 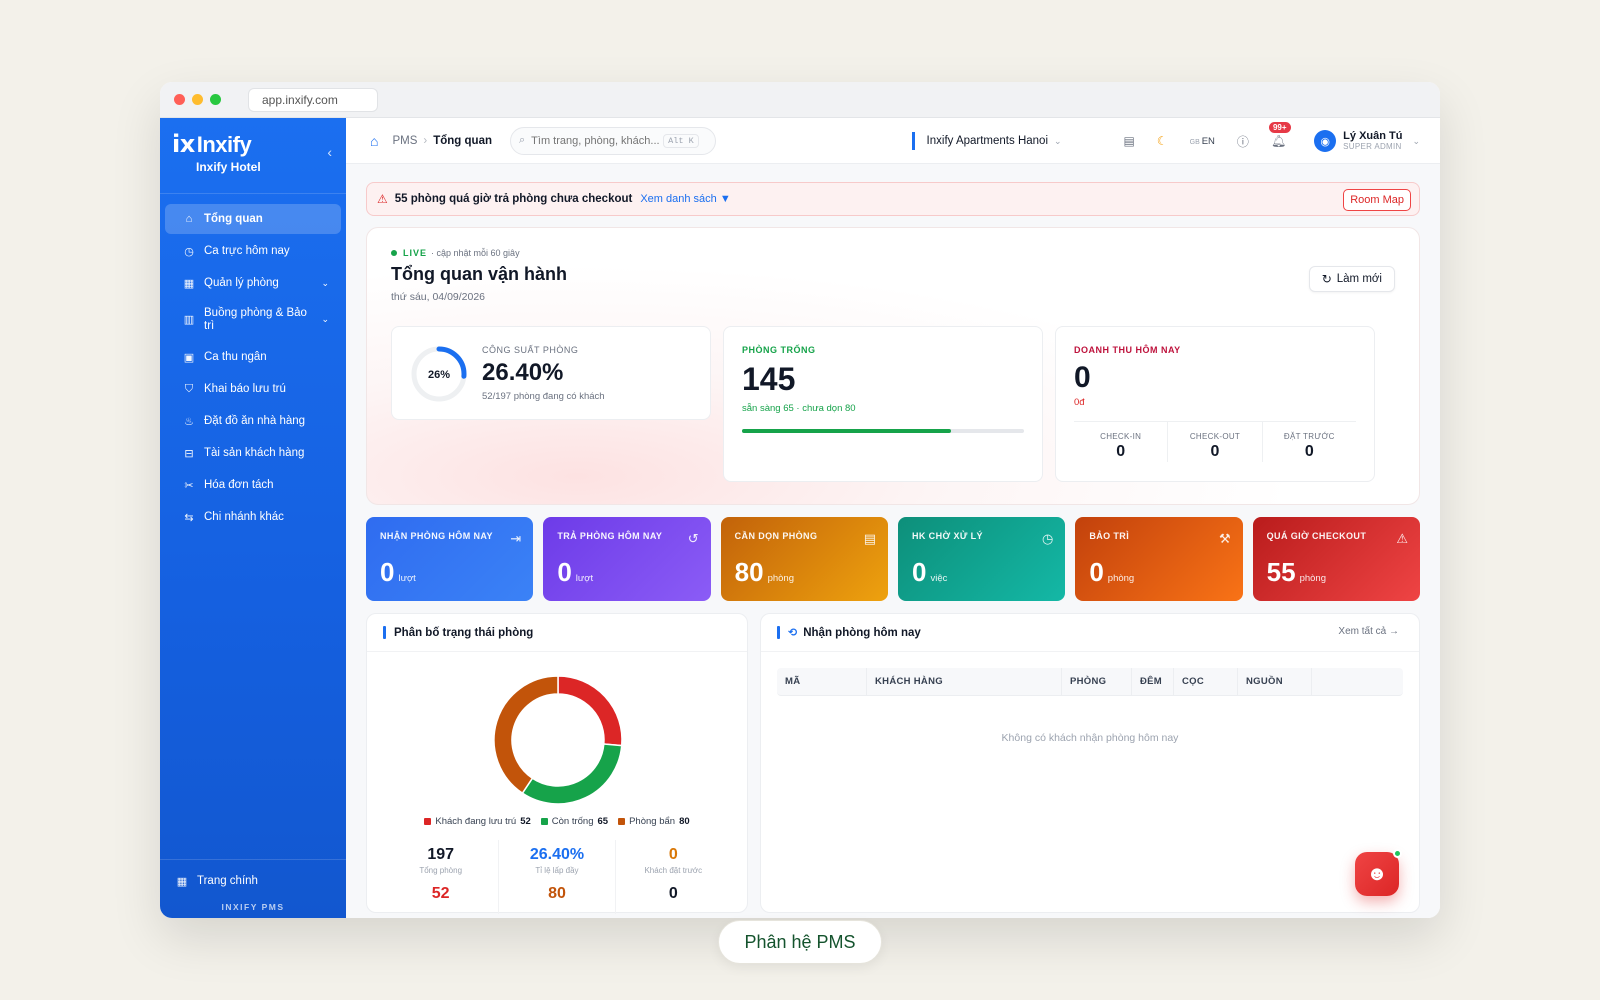 What do you see at coordinates (253, 357) in the screenshot?
I see `sidebar-item-cashier: ▣ Ca thu ngân` at bounding box center [253, 357].